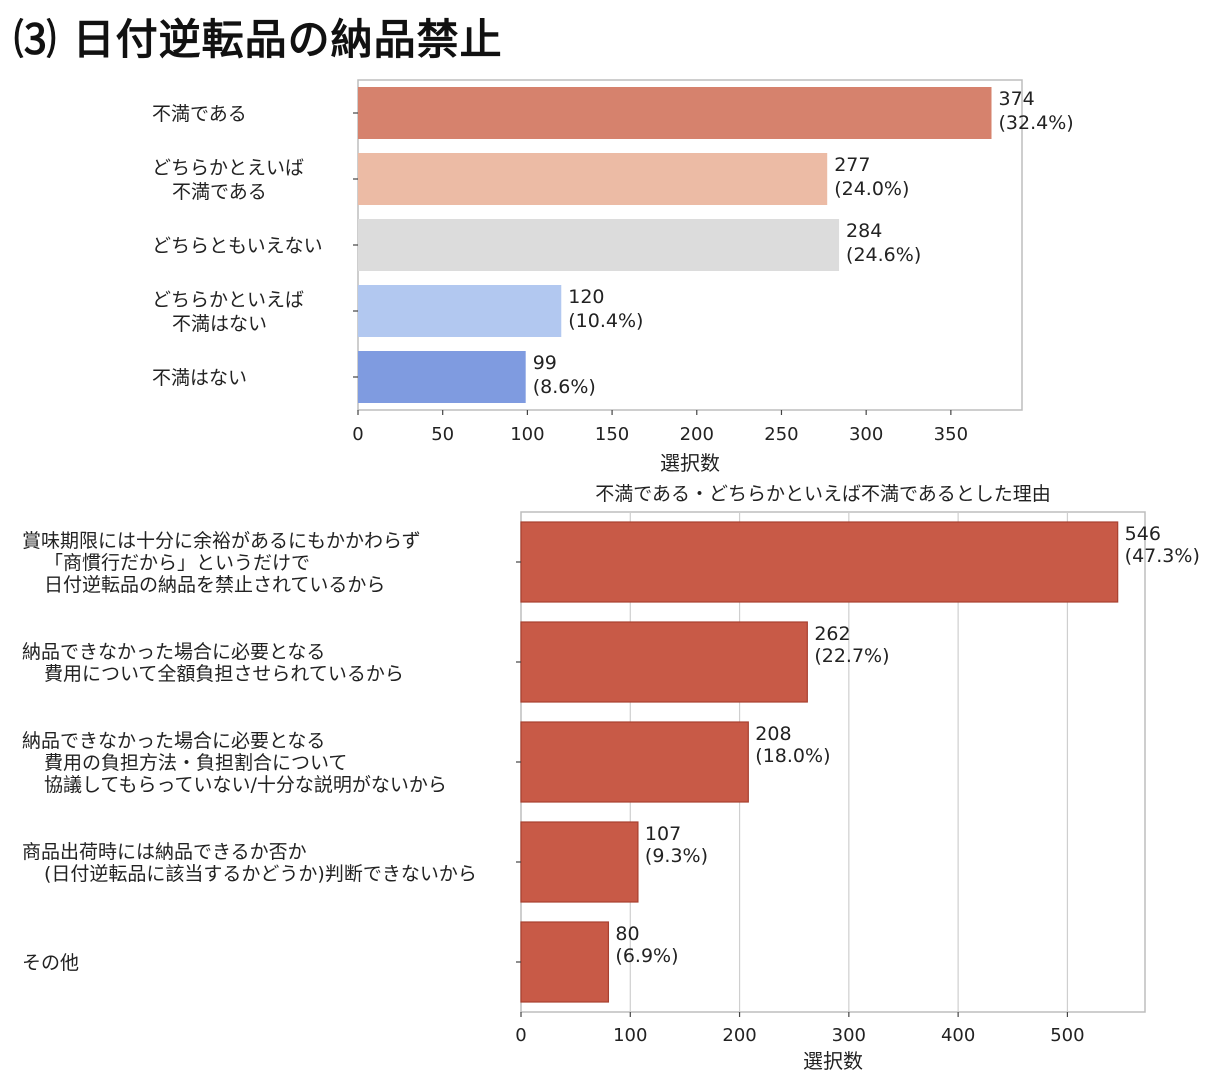 This screenshot has height=1080, width=1205. I want to click on chart2-percent-label: (22.7%), so click(851, 656).